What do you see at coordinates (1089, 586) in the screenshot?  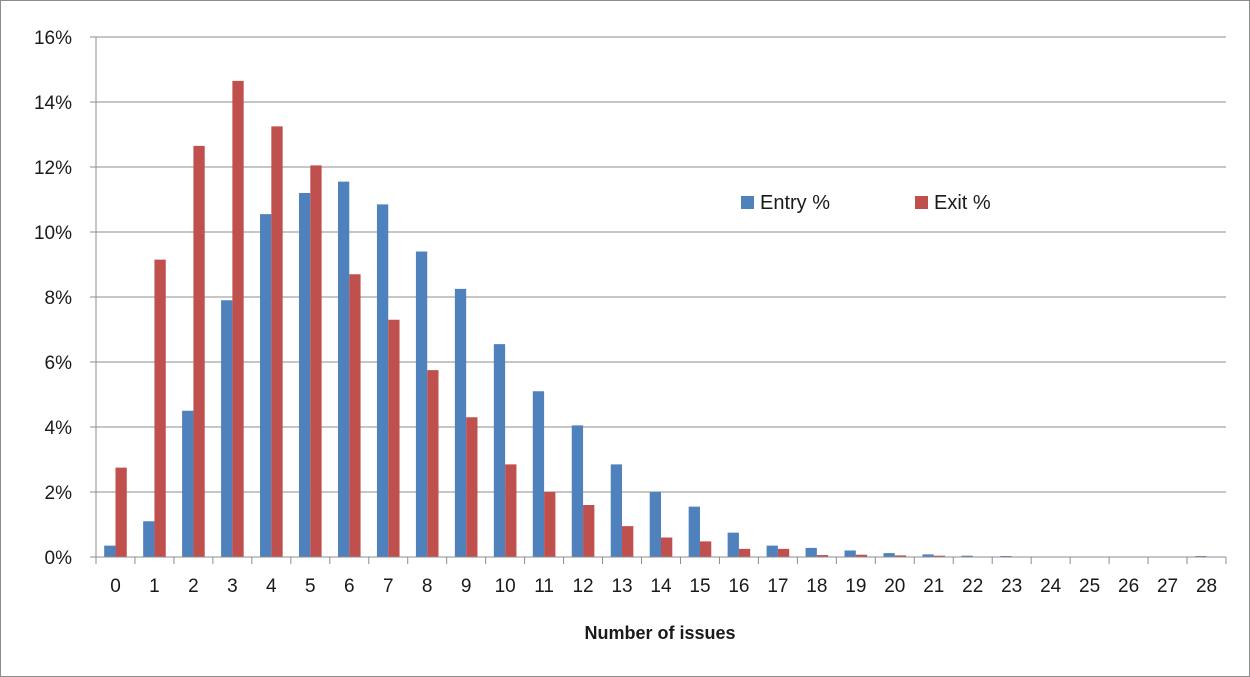 I see `x-tick-label: 25` at bounding box center [1089, 586].